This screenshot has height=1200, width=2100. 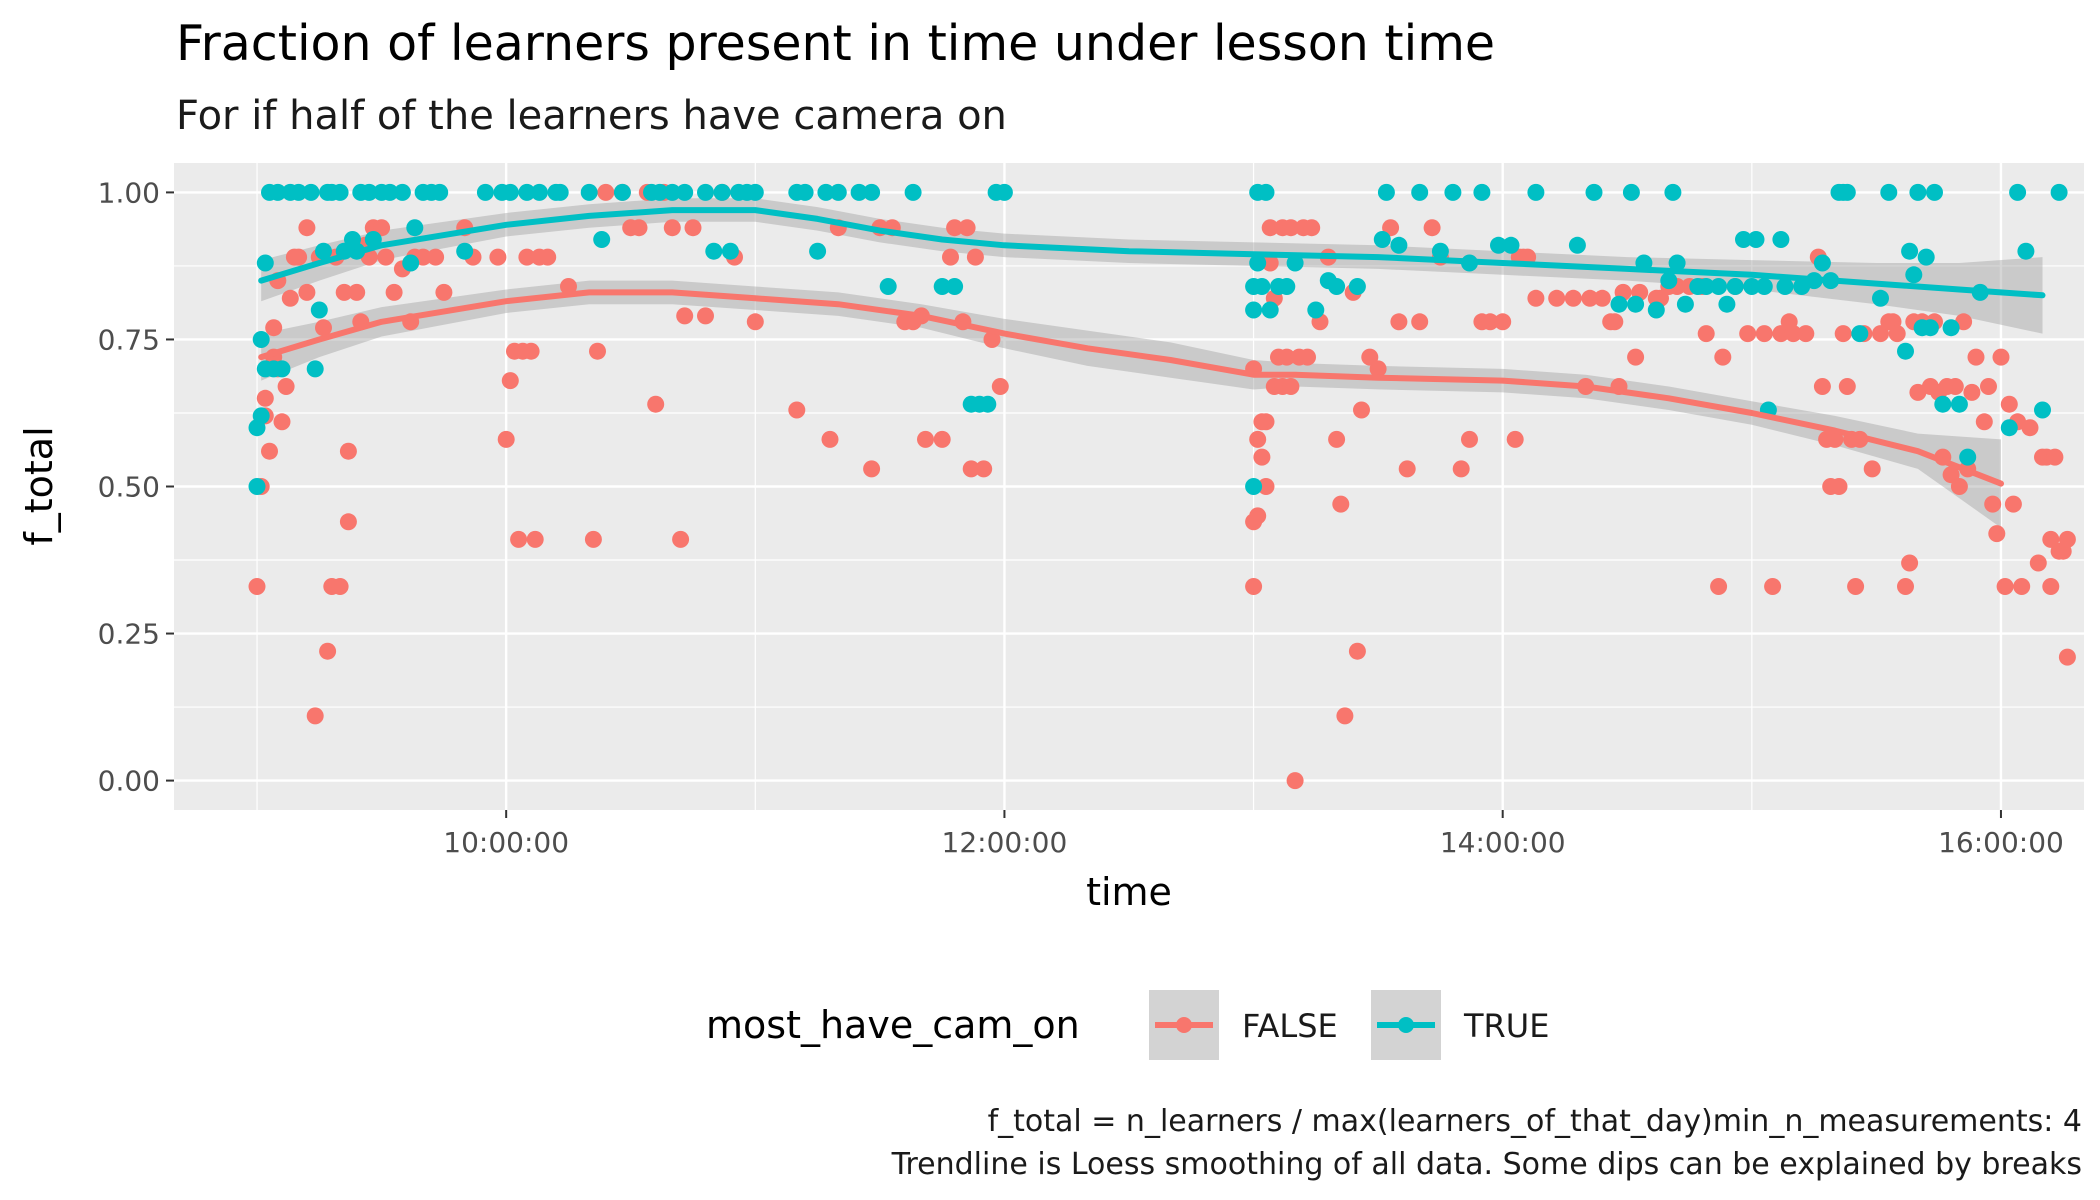 I want to click on legend-title: most_have_cam_on, so click(x=893, y=1025).